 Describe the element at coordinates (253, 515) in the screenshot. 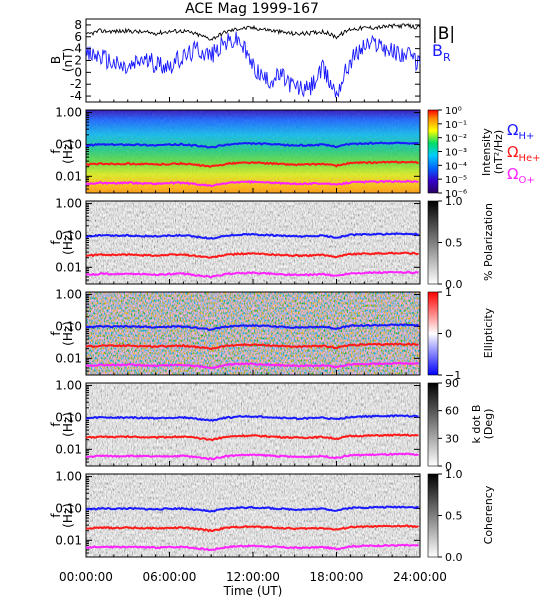

I see `coherency-image` at that location.